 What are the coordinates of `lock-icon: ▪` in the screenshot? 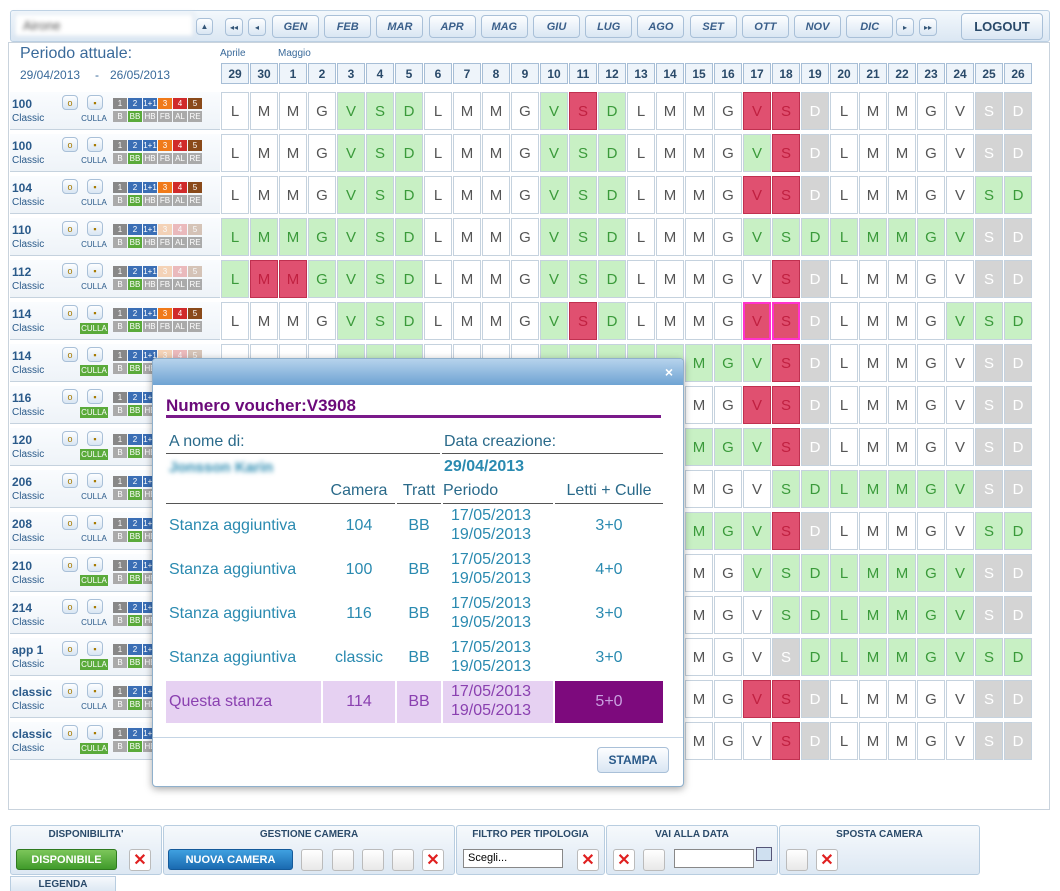 It's located at (95, 606).